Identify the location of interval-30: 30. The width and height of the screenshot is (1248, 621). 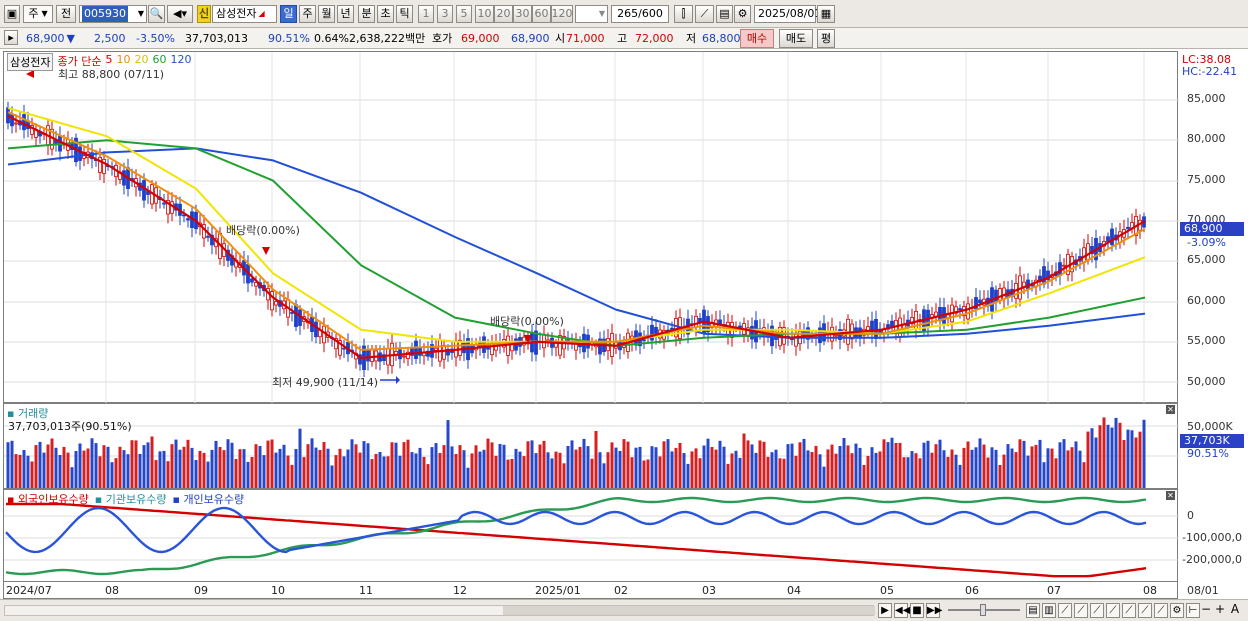
(522, 14).